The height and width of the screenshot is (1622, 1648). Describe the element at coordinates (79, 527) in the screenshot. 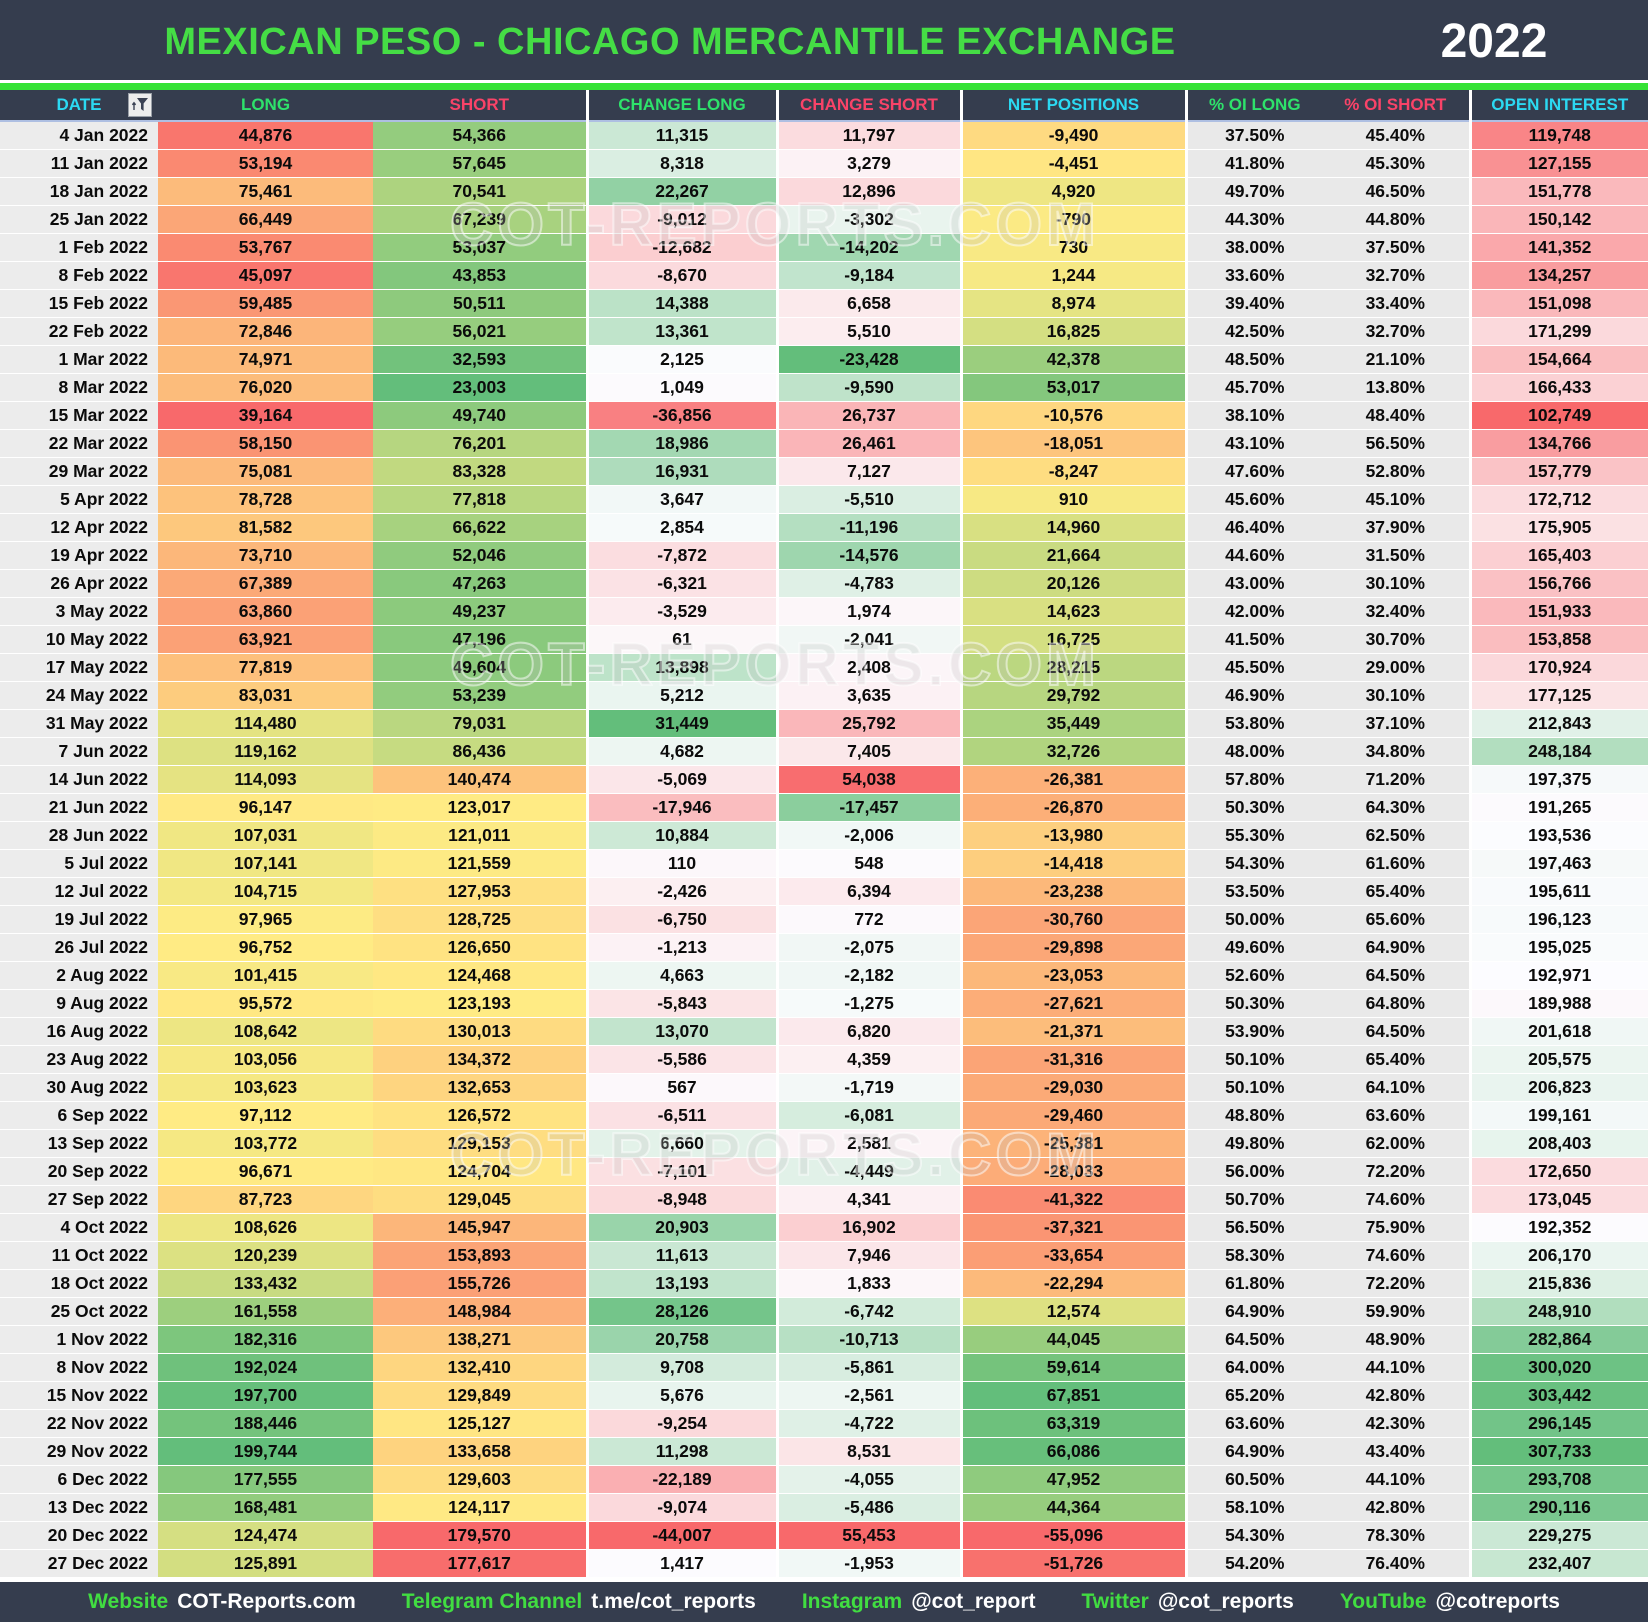

I see `cell-date: 12 Apr 2022` at that location.